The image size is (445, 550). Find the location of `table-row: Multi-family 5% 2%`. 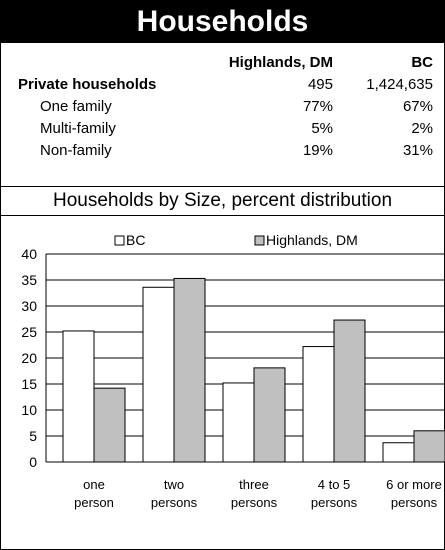

table-row: Multi-family 5% 2% is located at coordinates (225, 129).